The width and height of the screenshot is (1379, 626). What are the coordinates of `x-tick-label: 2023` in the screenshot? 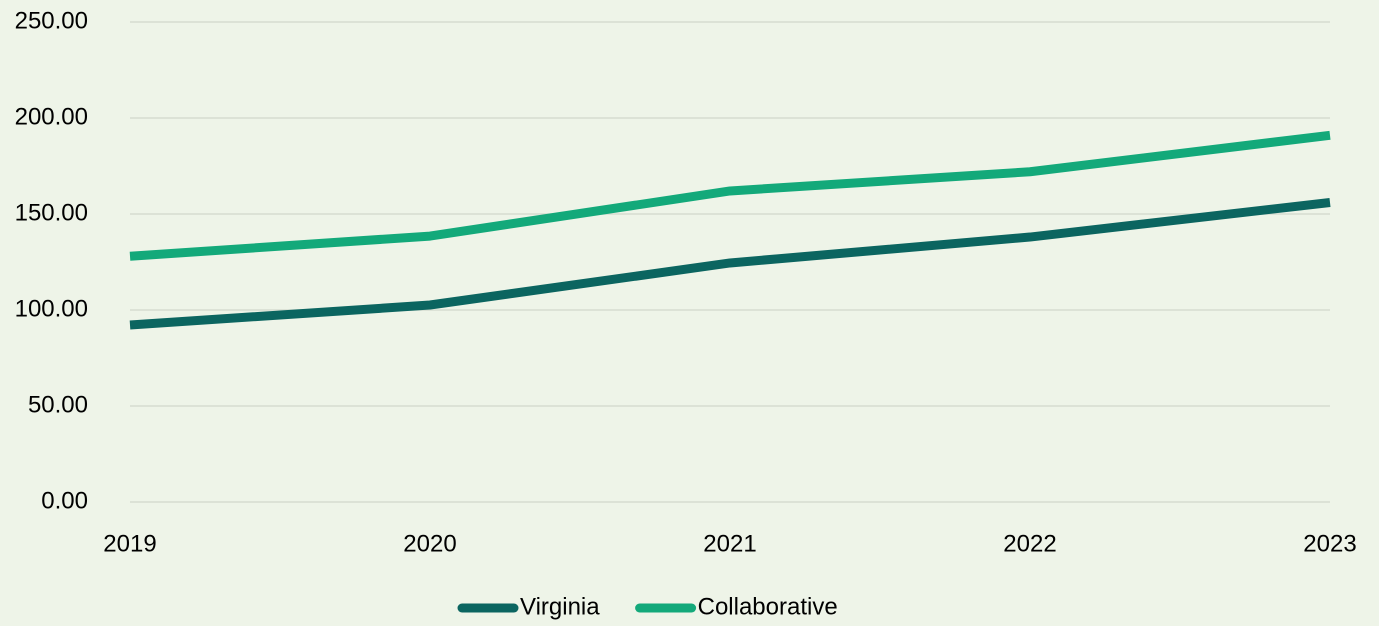 It's located at (1329, 543).